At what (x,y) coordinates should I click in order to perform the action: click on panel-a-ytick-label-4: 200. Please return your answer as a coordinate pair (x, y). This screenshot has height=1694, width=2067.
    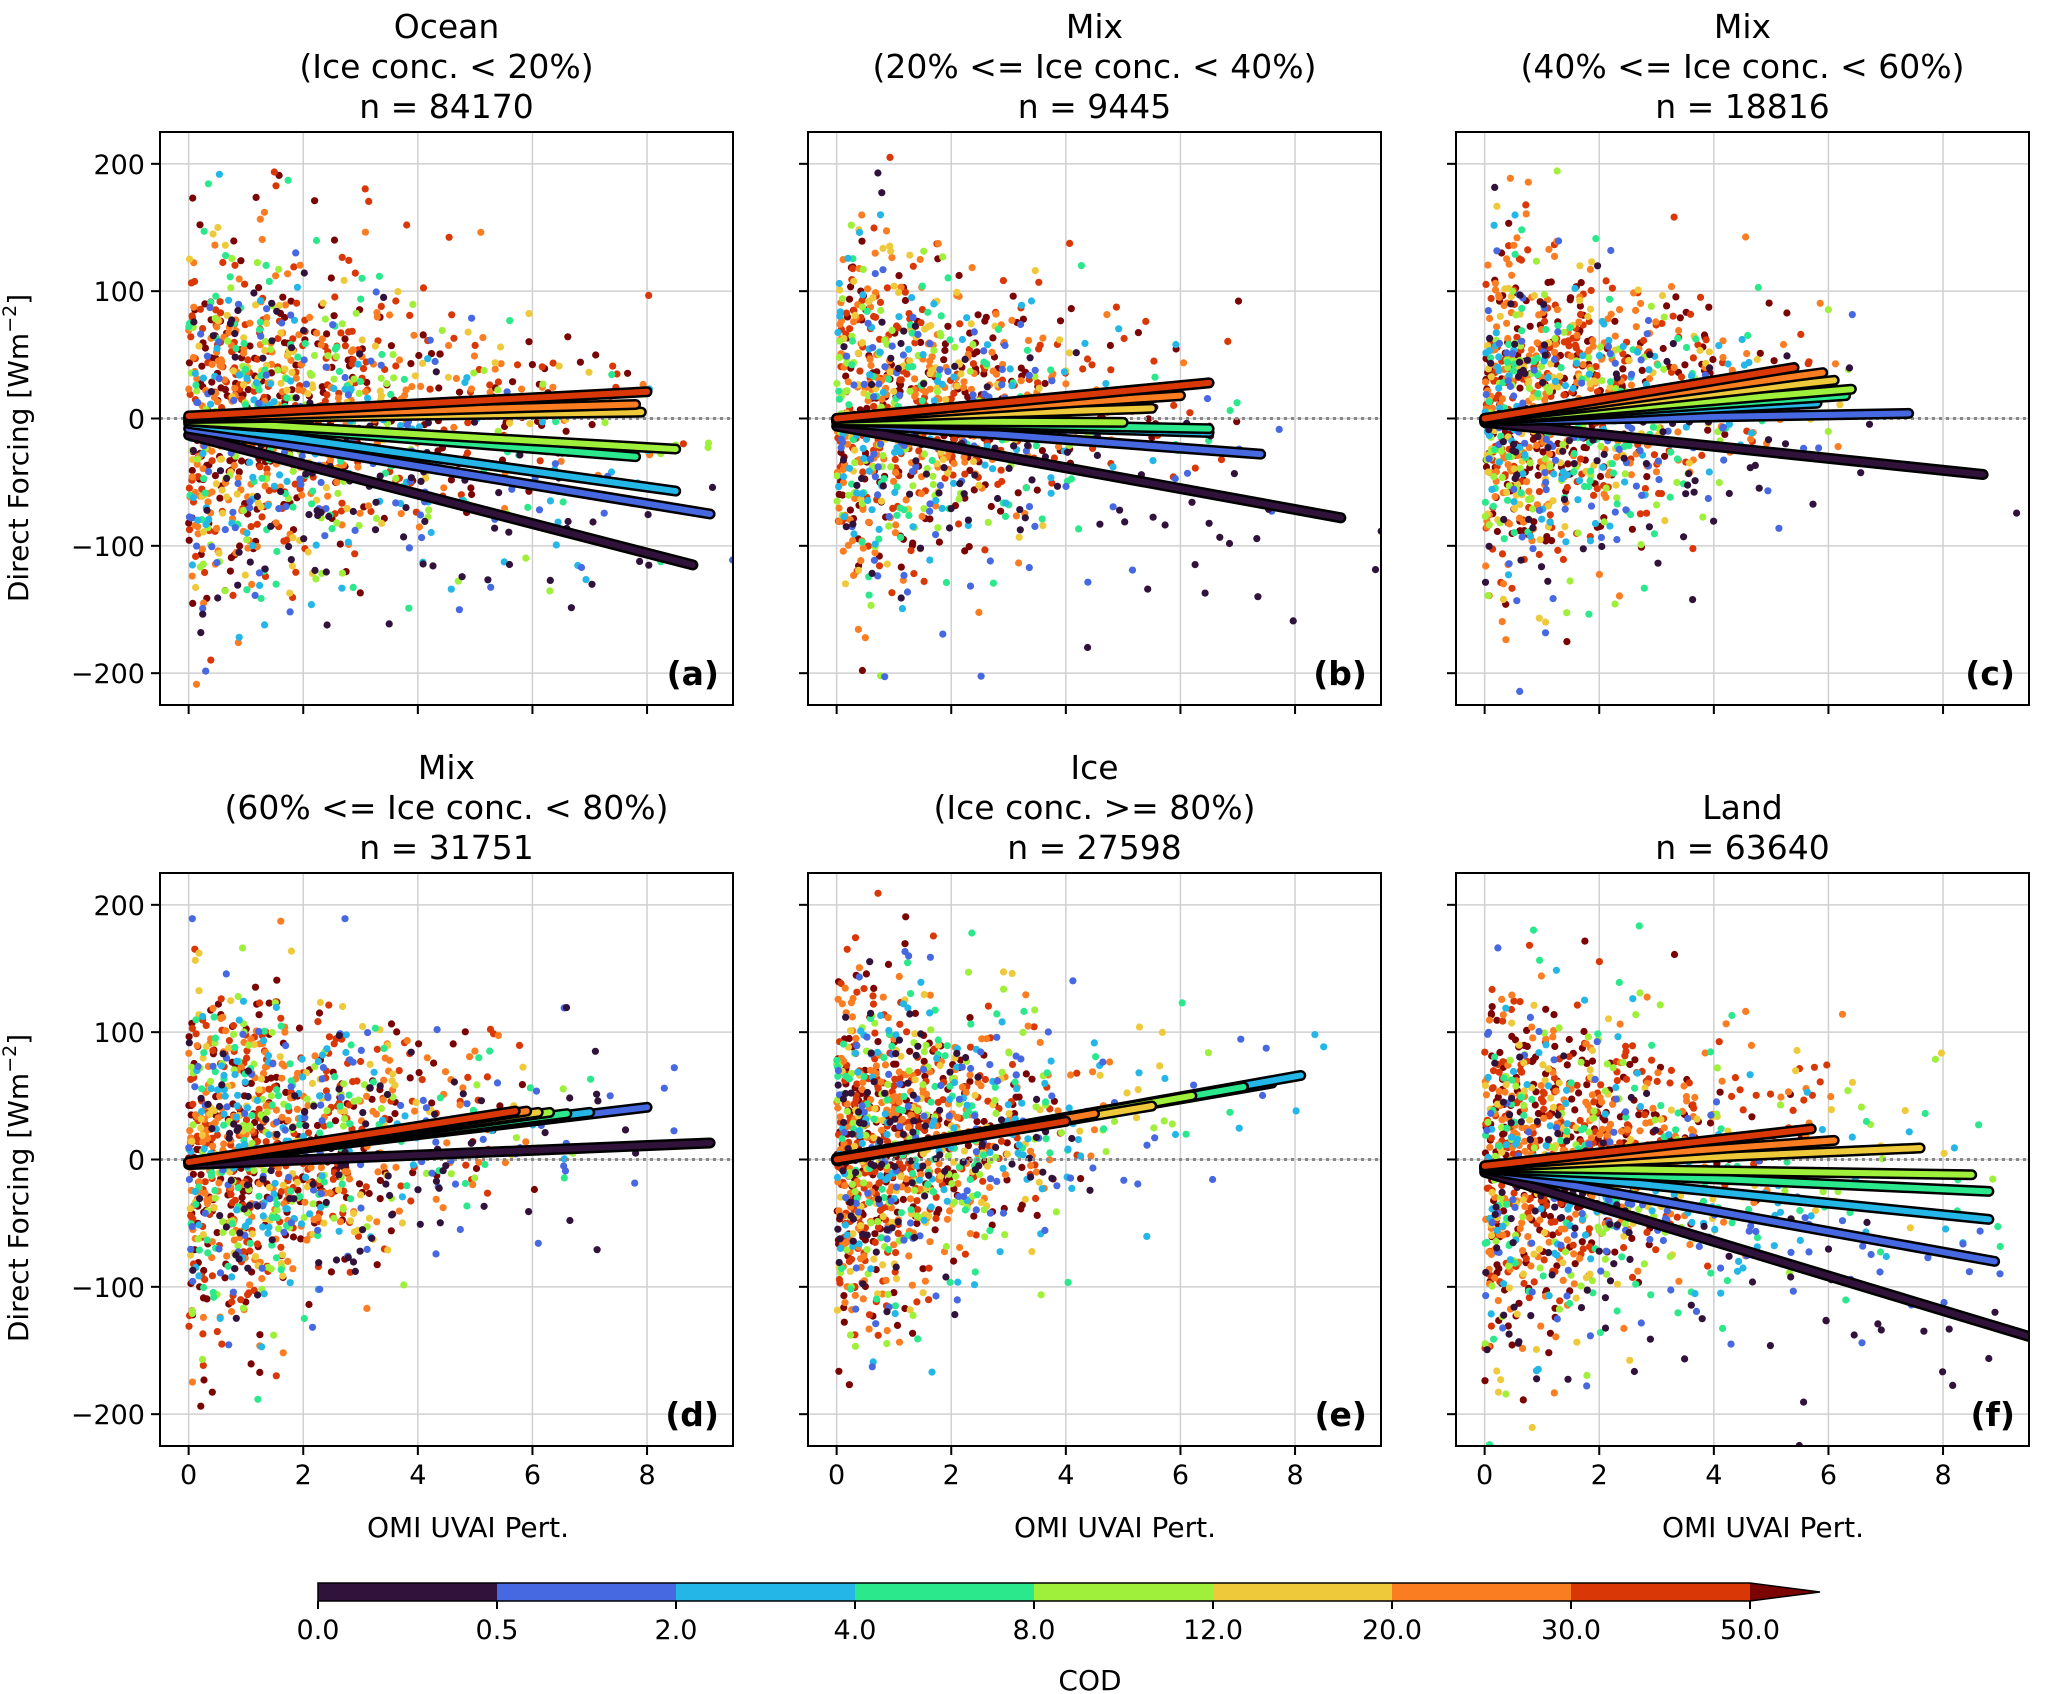
    Looking at the image, I should click on (119, 165).